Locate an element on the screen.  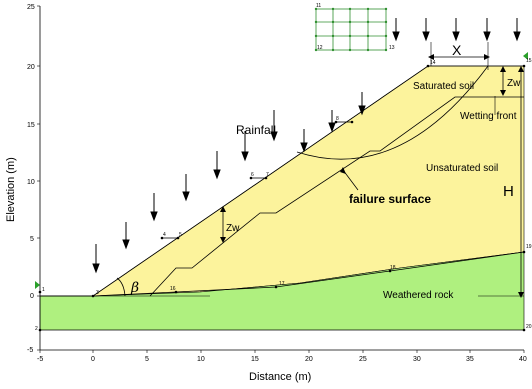
node-label-2: 2 is located at coordinates (36, 329).